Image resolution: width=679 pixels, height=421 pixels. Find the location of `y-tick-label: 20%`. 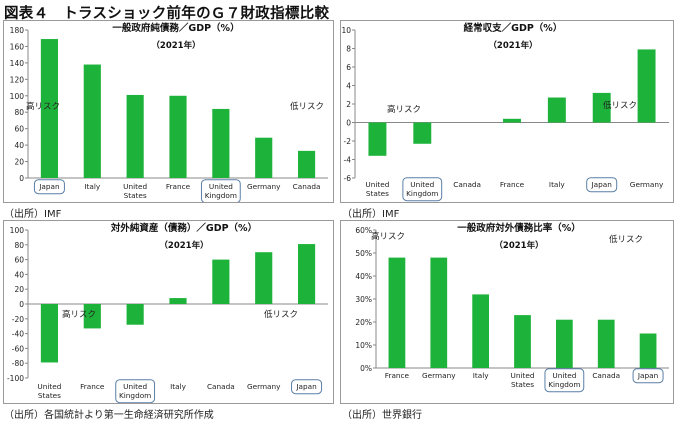

y-tick-label: 20% is located at coordinates (363, 322).